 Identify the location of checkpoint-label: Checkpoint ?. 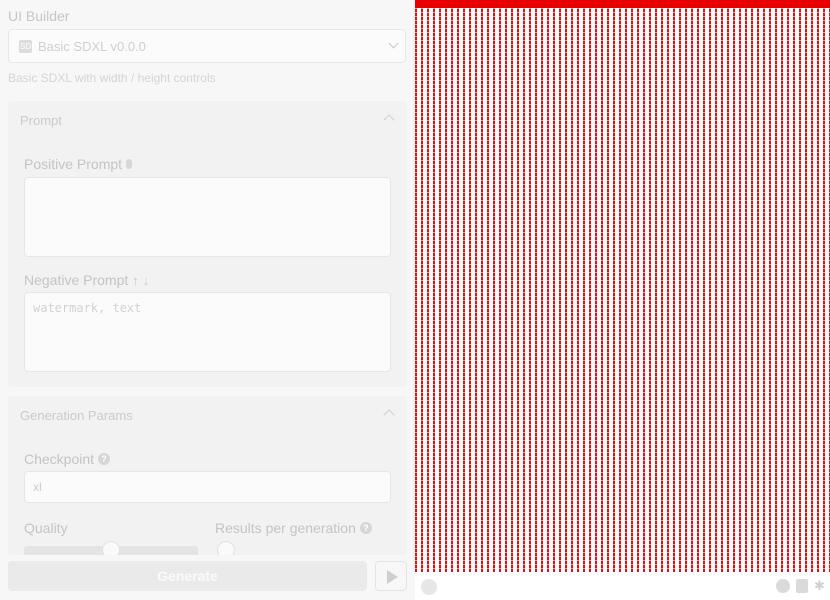
(67, 459).